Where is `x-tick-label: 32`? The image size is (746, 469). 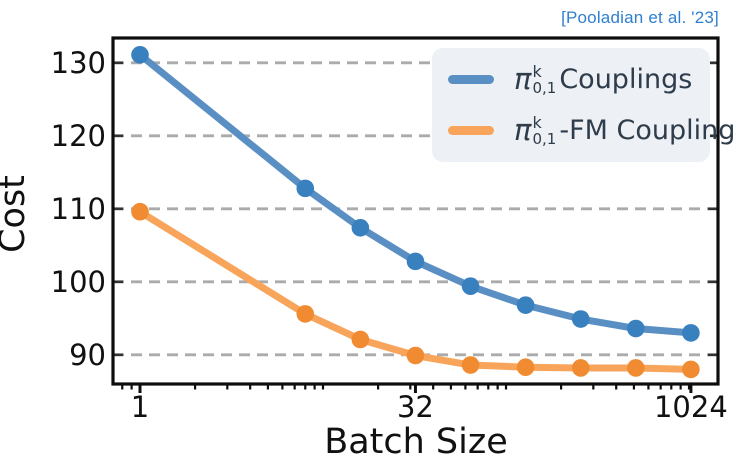 x-tick-label: 32 is located at coordinates (415, 407).